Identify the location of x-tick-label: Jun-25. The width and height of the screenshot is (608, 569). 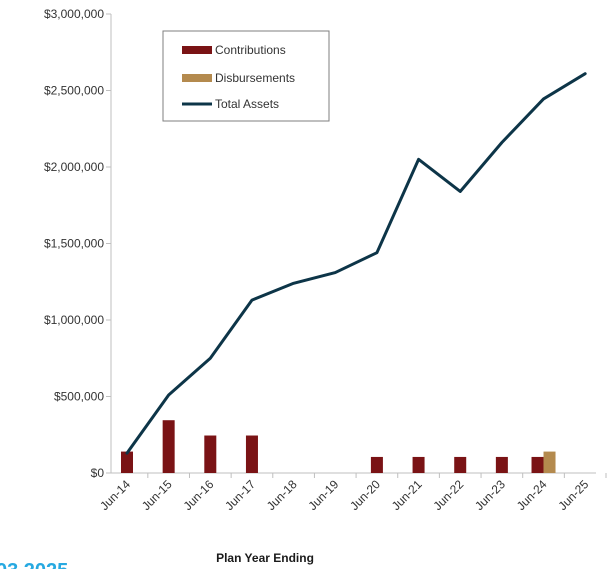
(573, 495).